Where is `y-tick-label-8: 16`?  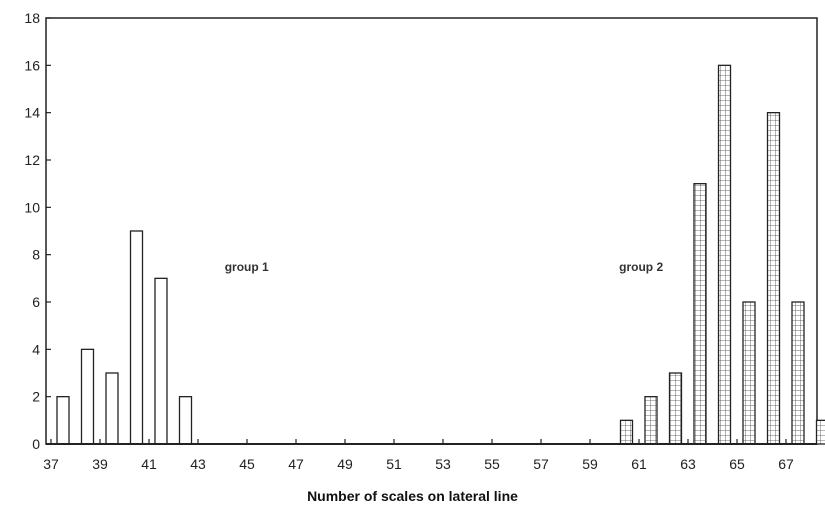 y-tick-label-8: 16 is located at coordinates (32, 65).